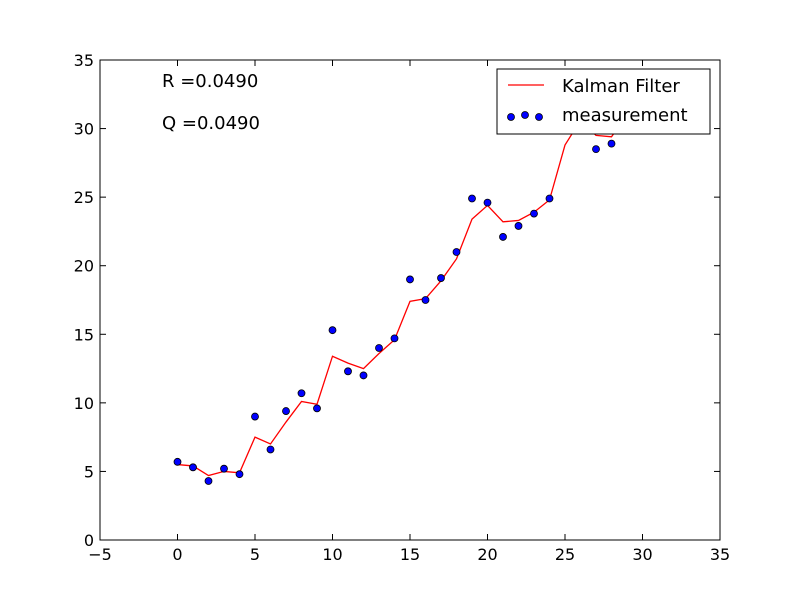  What do you see at coordinates (84, 60) in the screenshot?
I see `y-tick-label: 35` at bounding box center [84, 60].